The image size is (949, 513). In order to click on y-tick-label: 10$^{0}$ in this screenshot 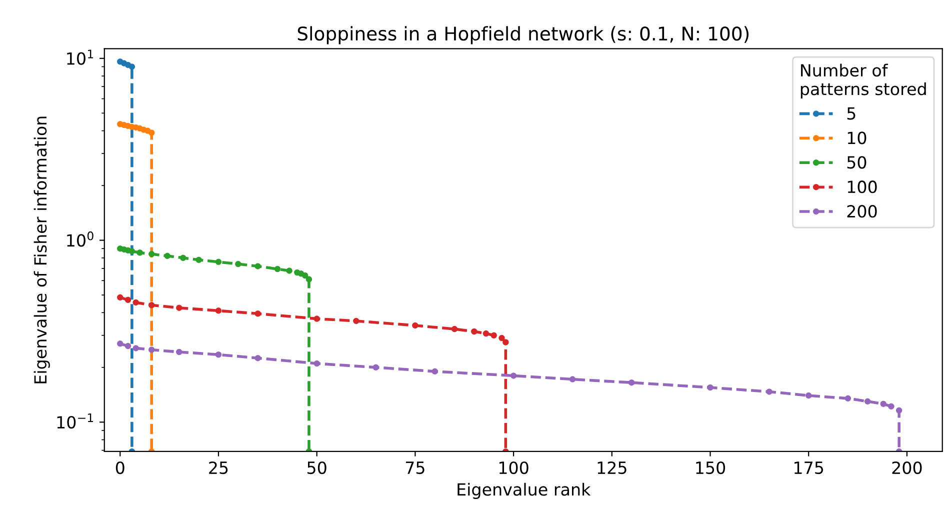, I will do `click(80, 239)`.